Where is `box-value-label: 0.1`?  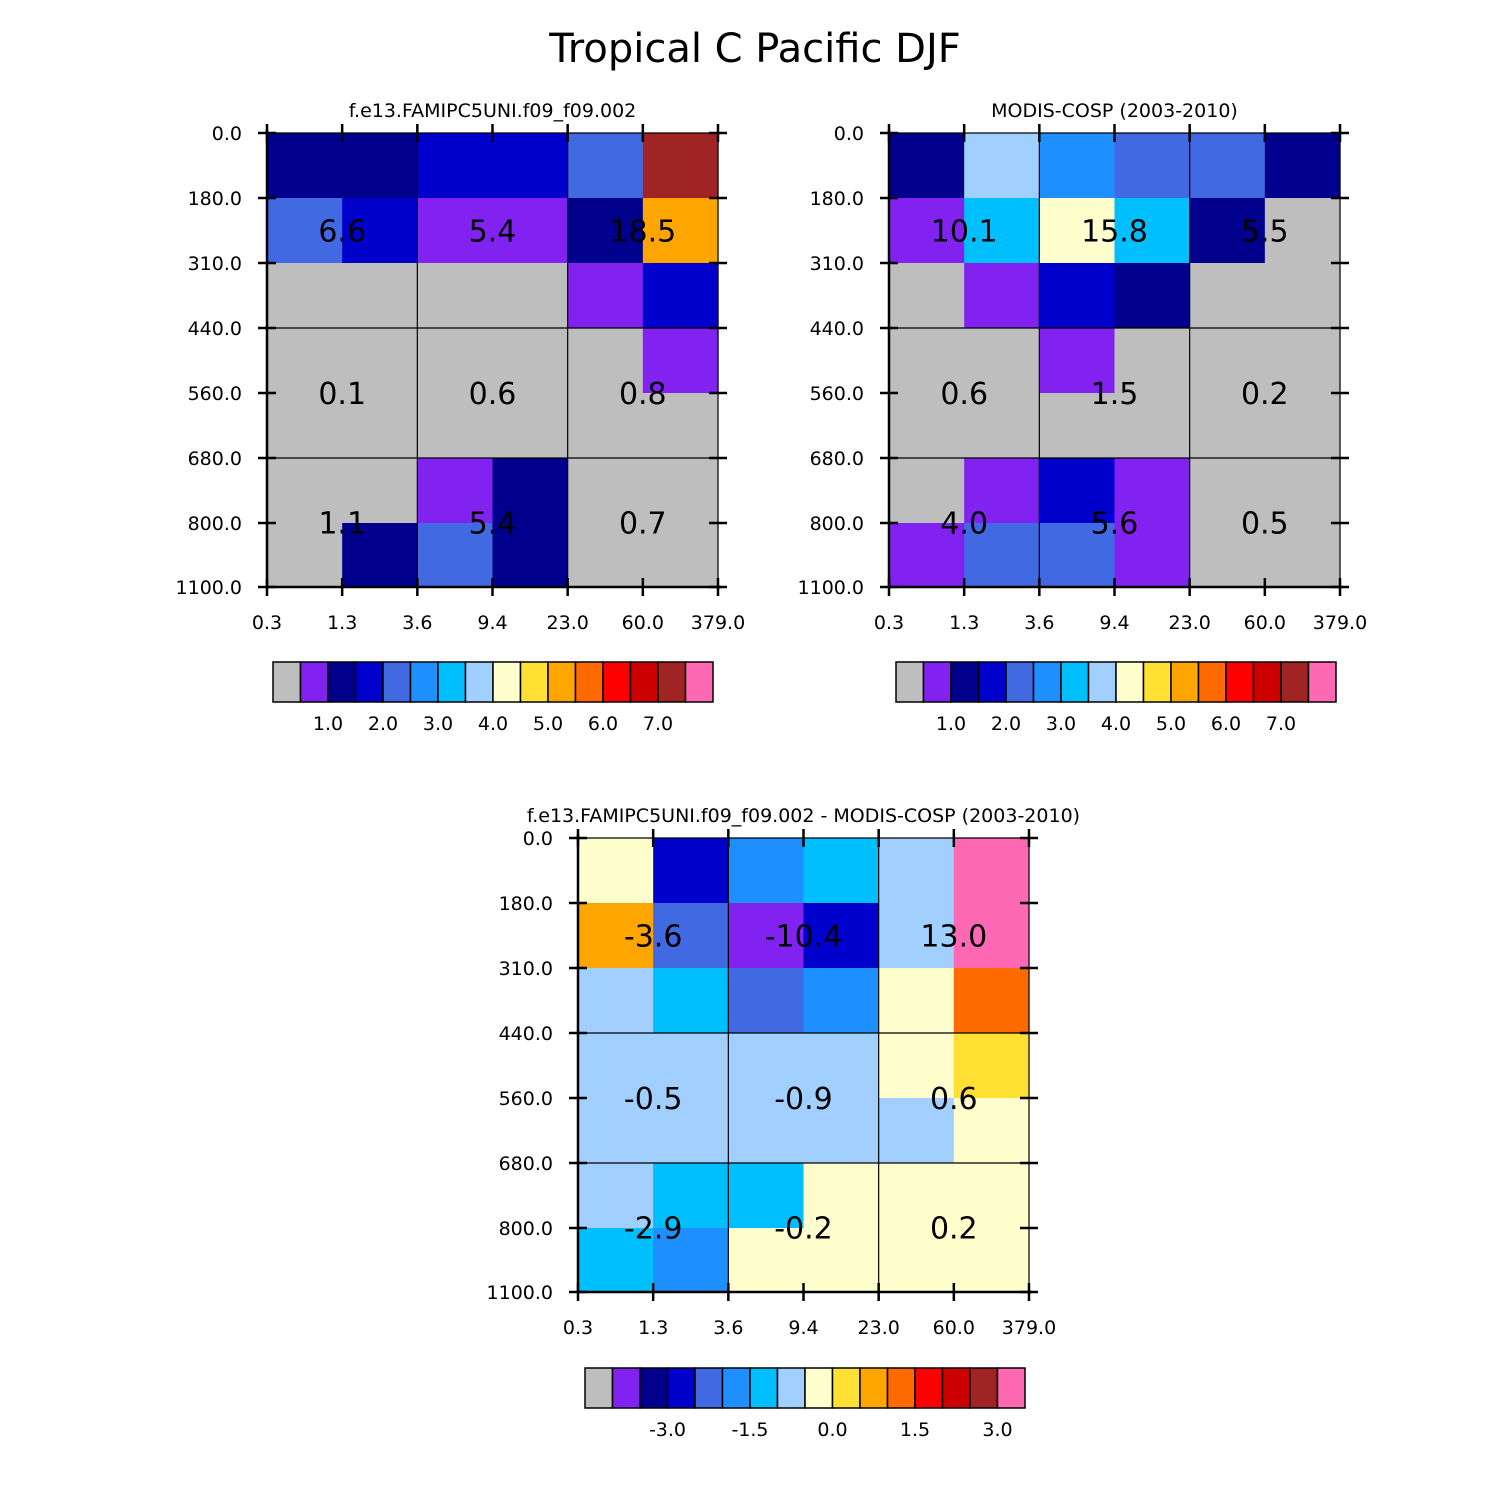 box-value-label: 0.1 is located at coordinates (342, 394).